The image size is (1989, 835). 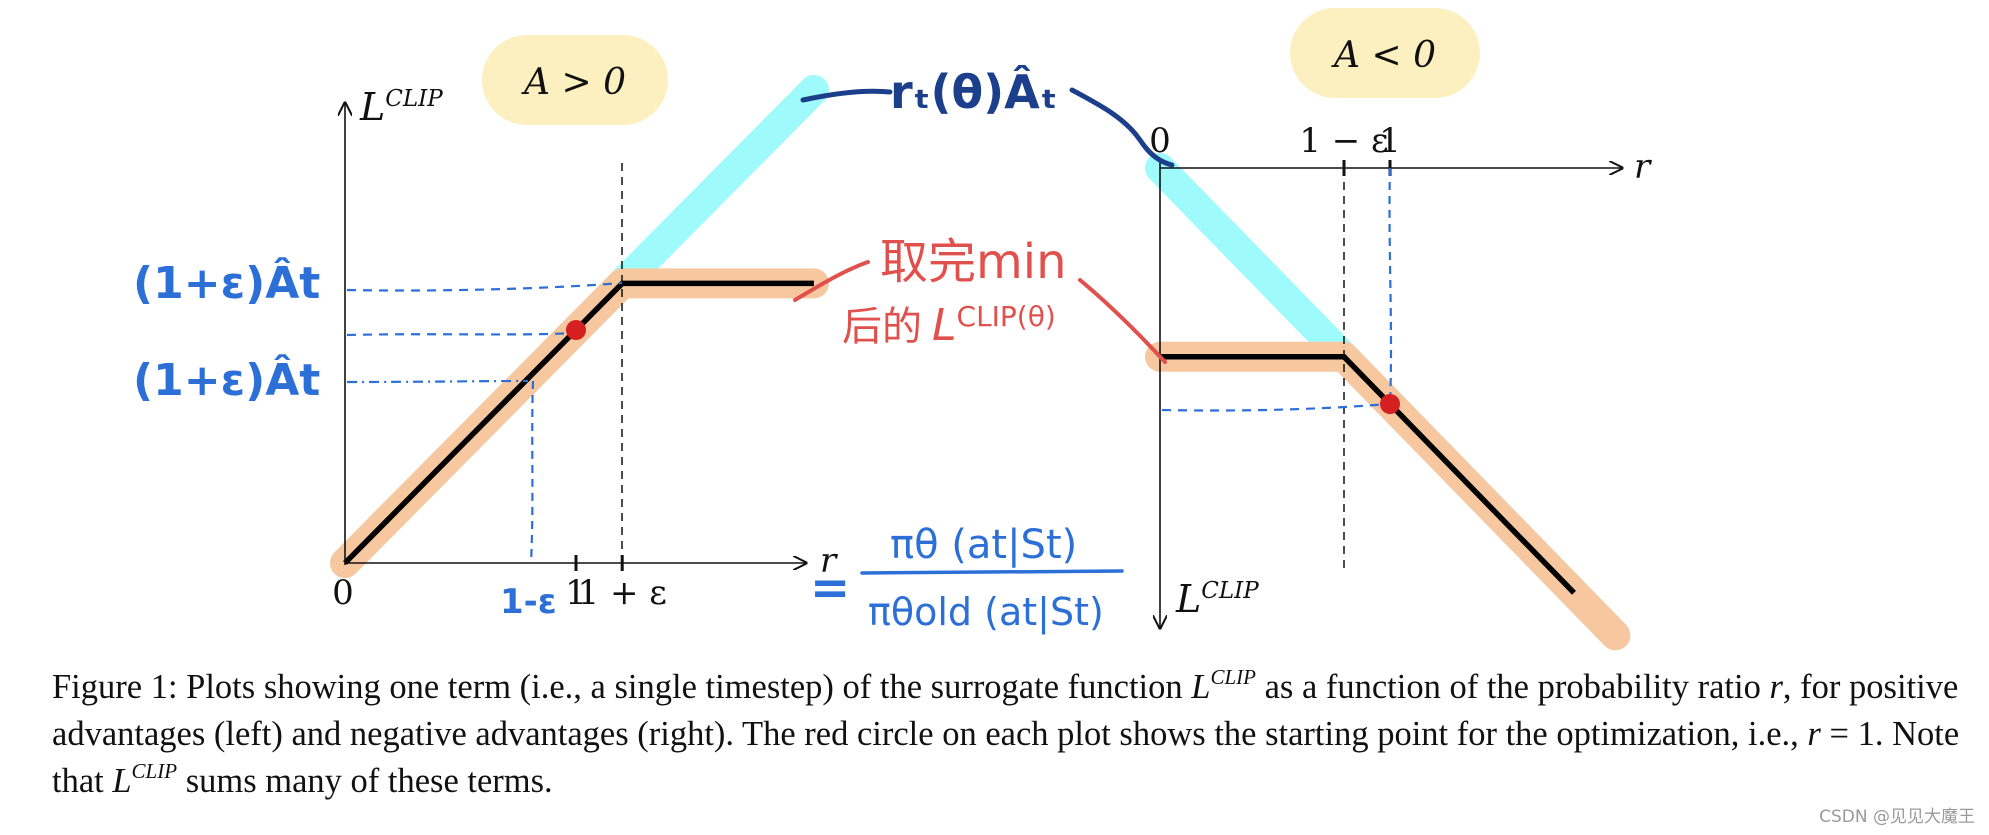 I want to click on min-note-line1: 取完min, so click(x=973, y=262).